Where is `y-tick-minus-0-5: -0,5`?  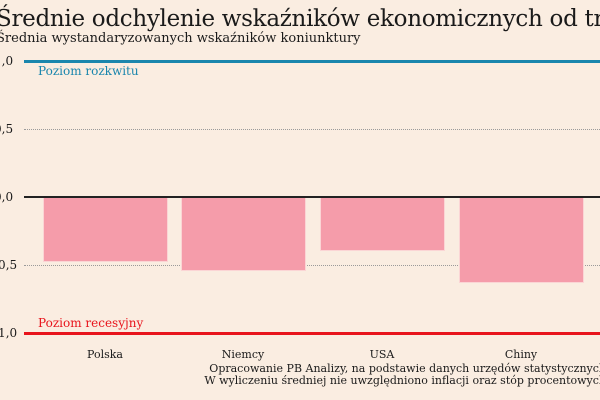 y-tick-minus-0-5: -0,5 is located at coordinates (9, 265).